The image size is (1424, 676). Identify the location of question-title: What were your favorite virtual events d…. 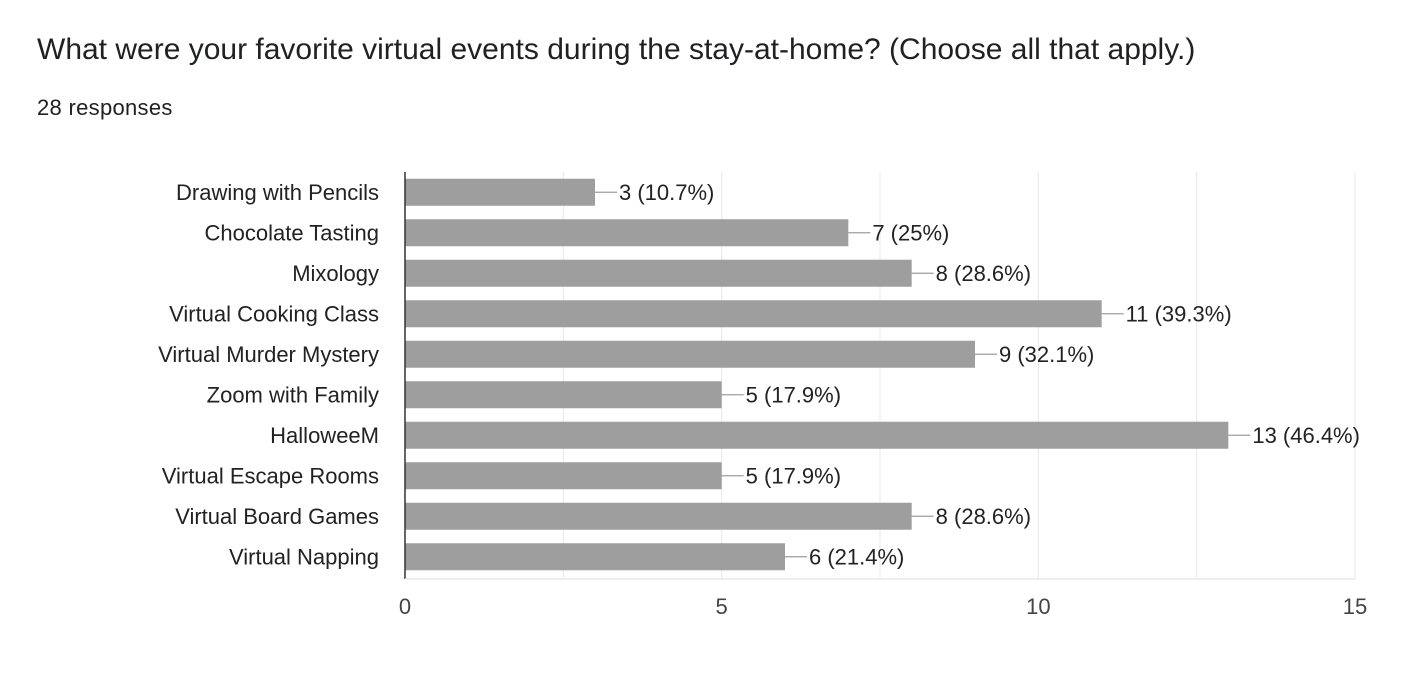
(616, 49).